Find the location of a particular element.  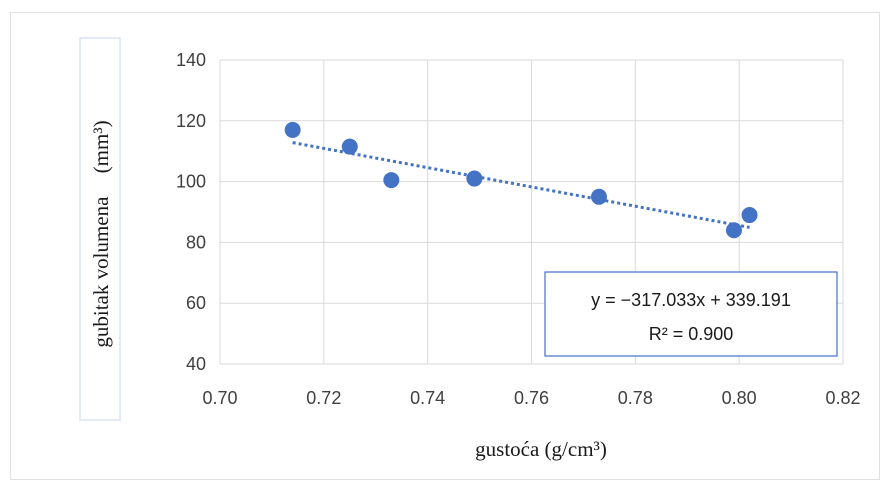

y-axis-title-box is located at coordinates (100, 229).